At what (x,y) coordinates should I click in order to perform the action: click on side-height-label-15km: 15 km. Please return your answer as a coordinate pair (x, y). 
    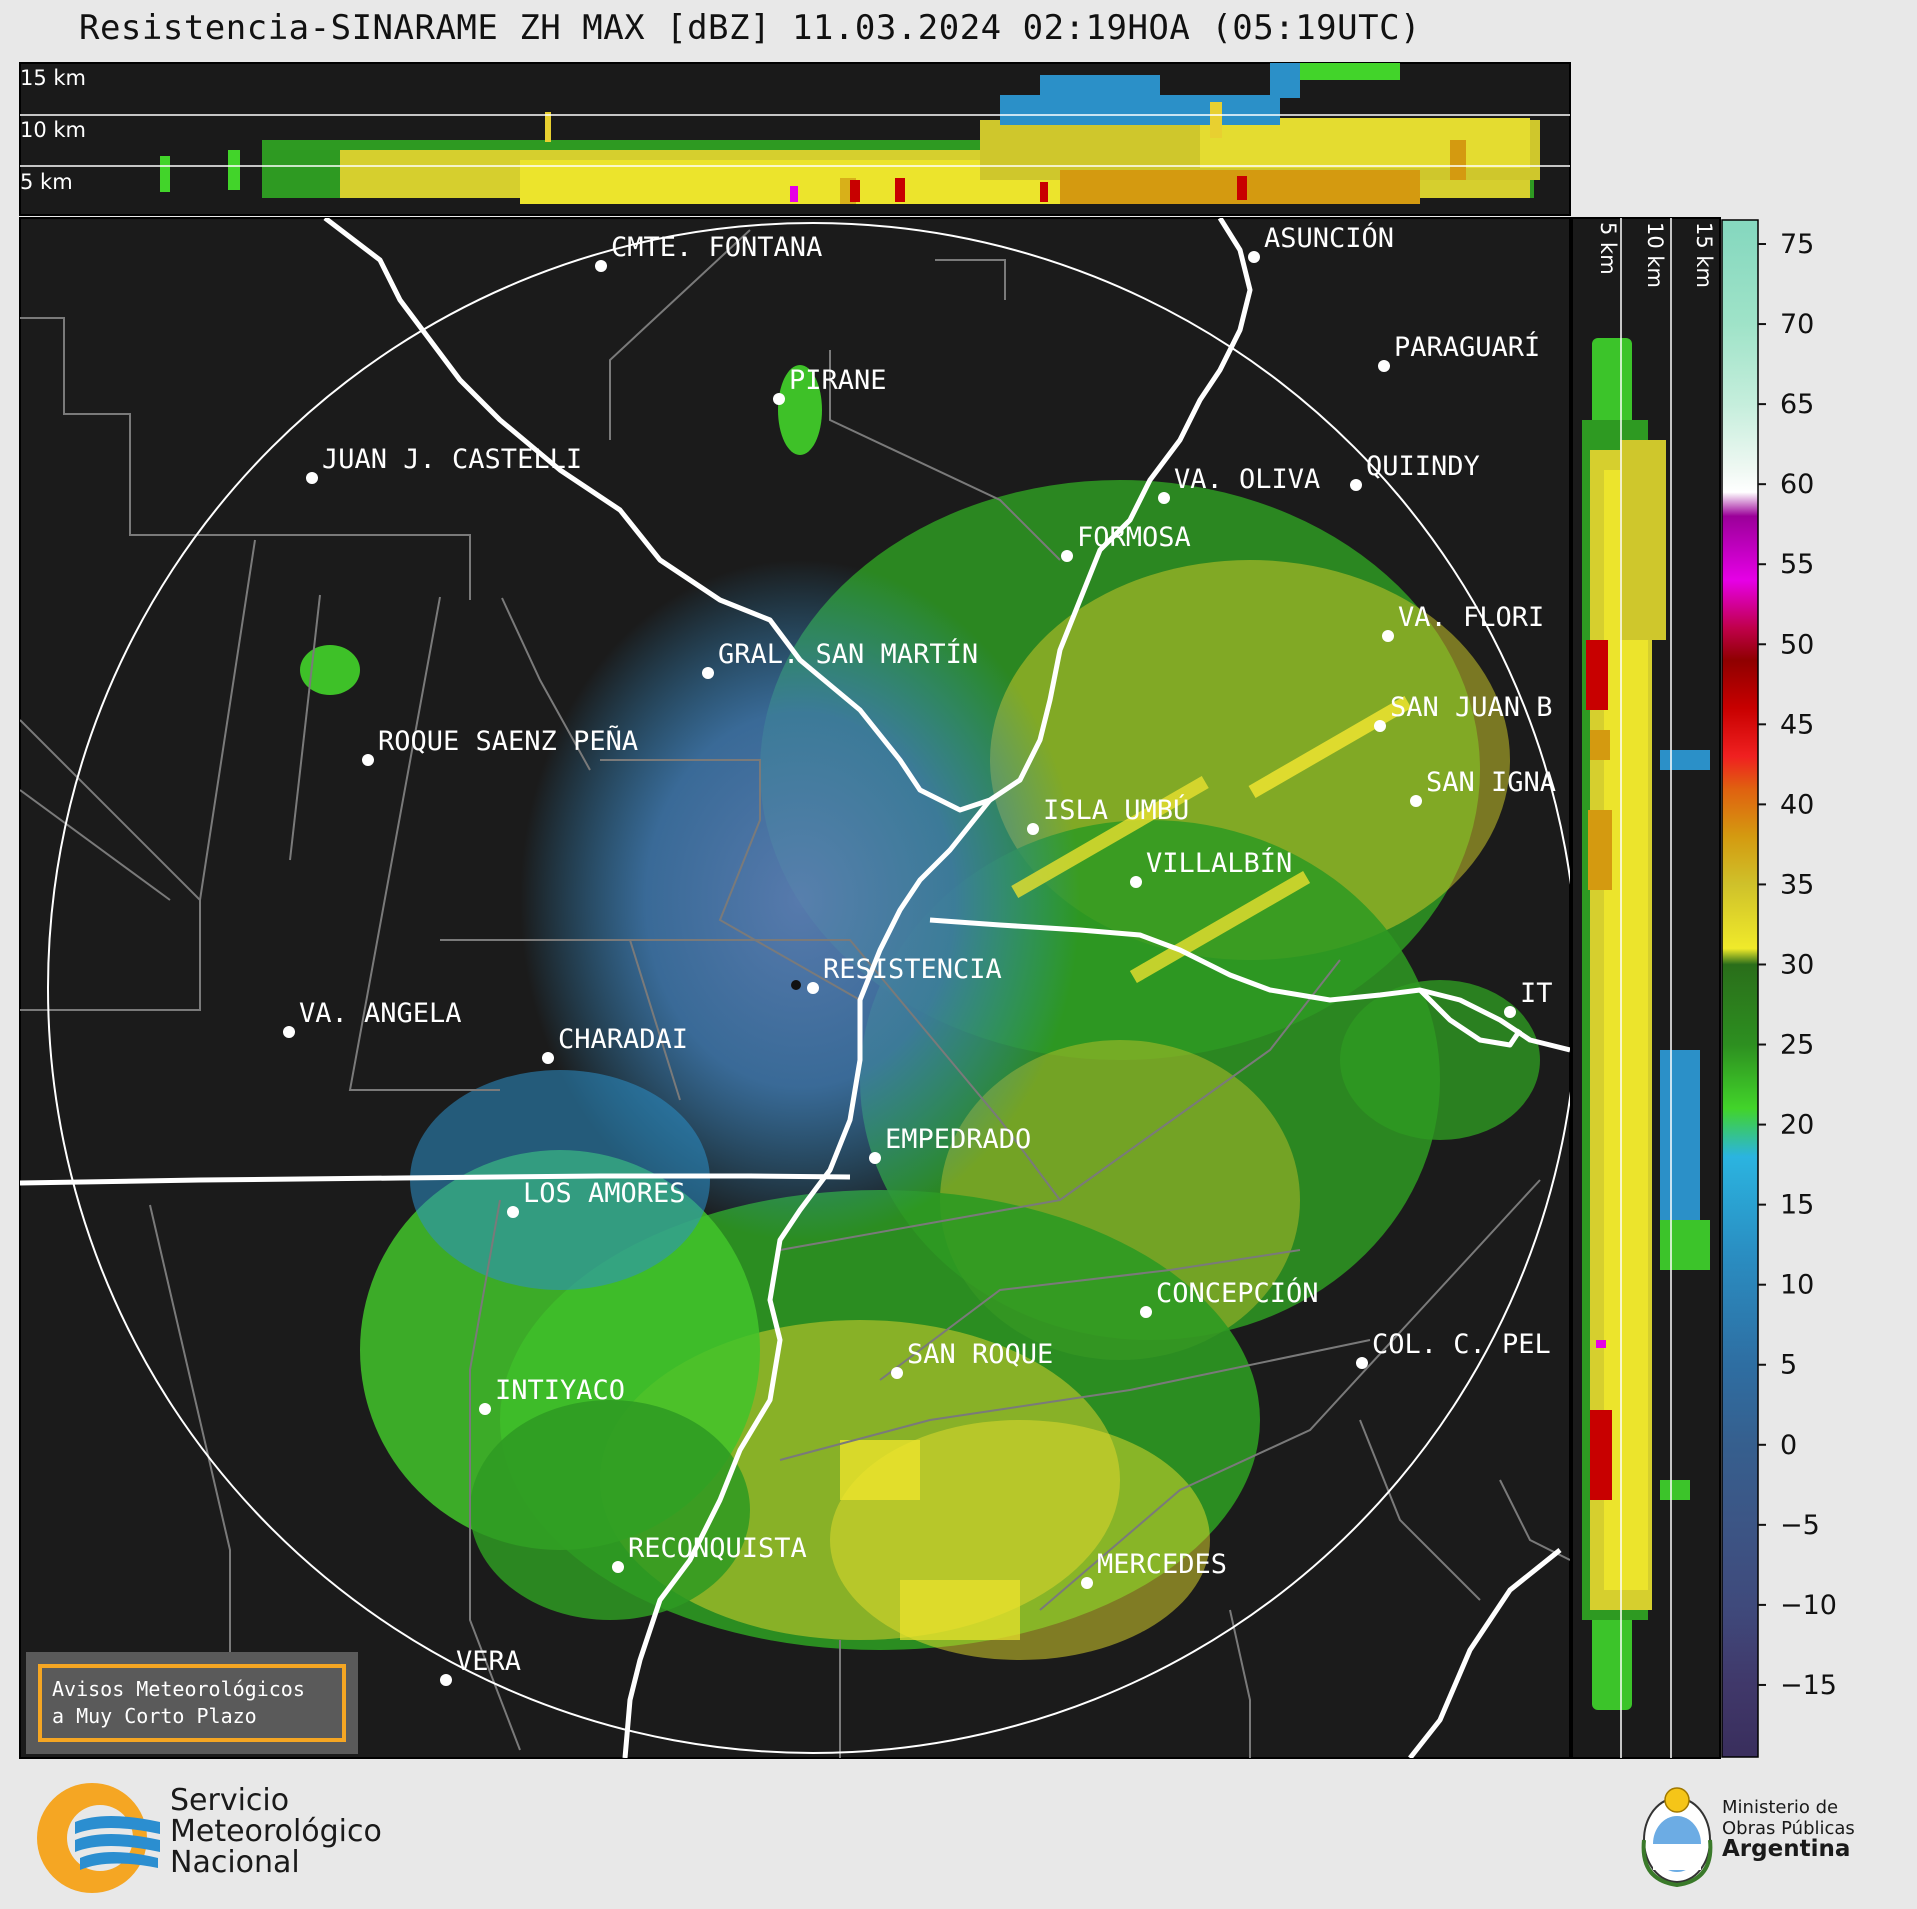
    Looking at the image, I should click on (1704, 255).